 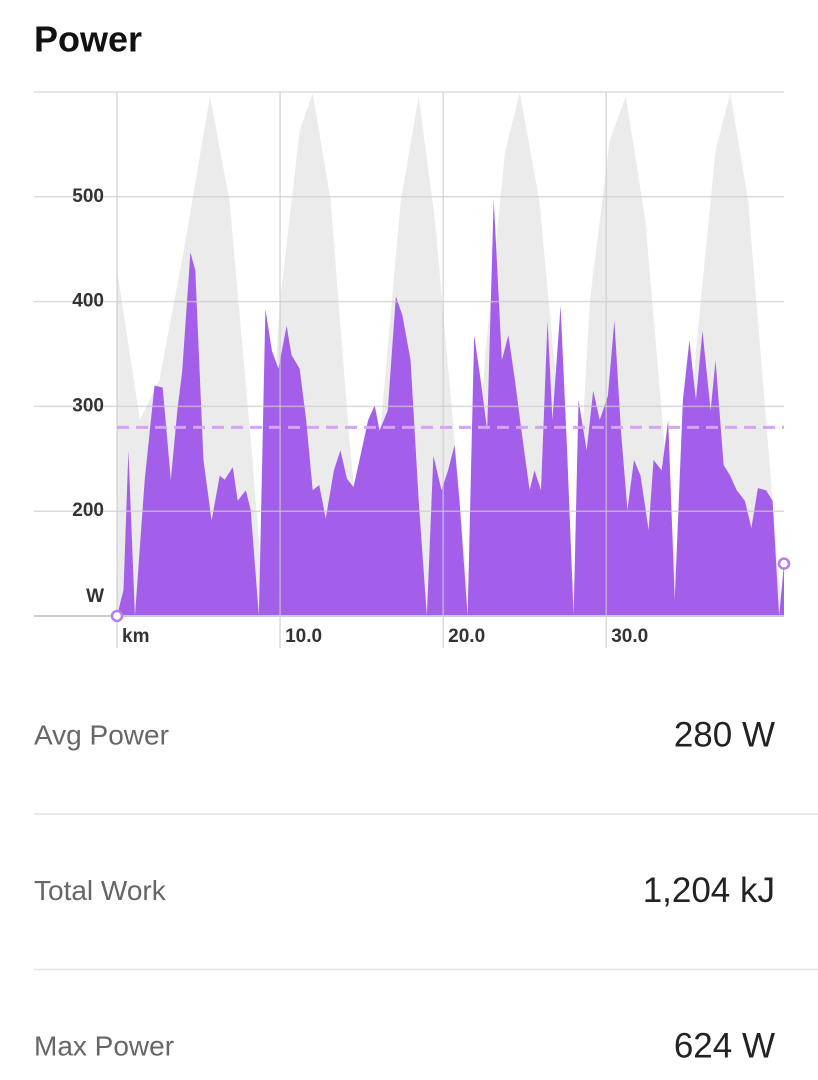 What do you see at coordinates (709, 890) in the screenshot?
I see `stat-value: 1,204 kJ` at bounding box center [709, 890].